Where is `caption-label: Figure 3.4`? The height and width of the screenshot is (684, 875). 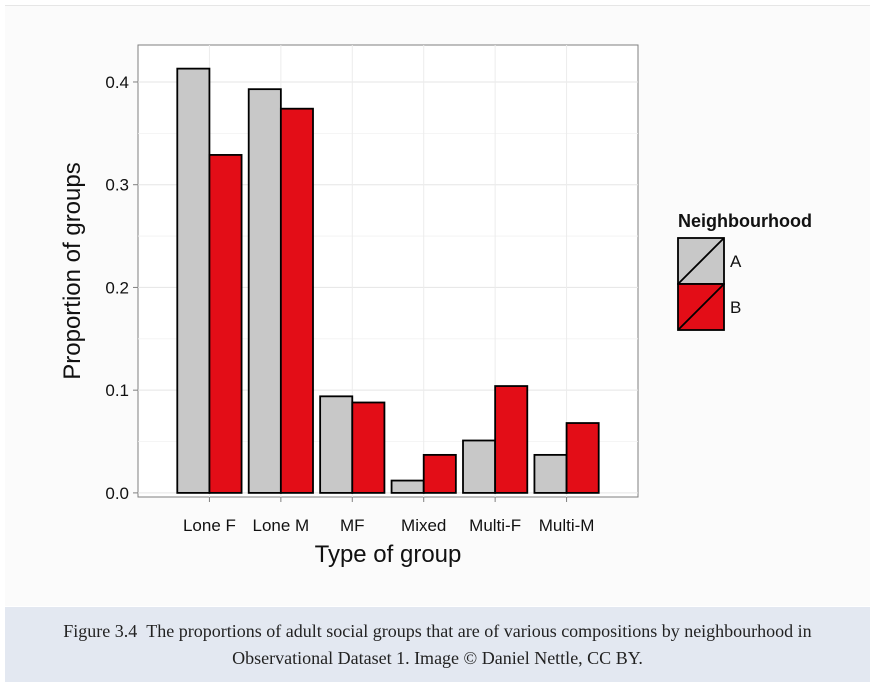 caption-label: Figure 3.4 is located at coordinates (100, 630).